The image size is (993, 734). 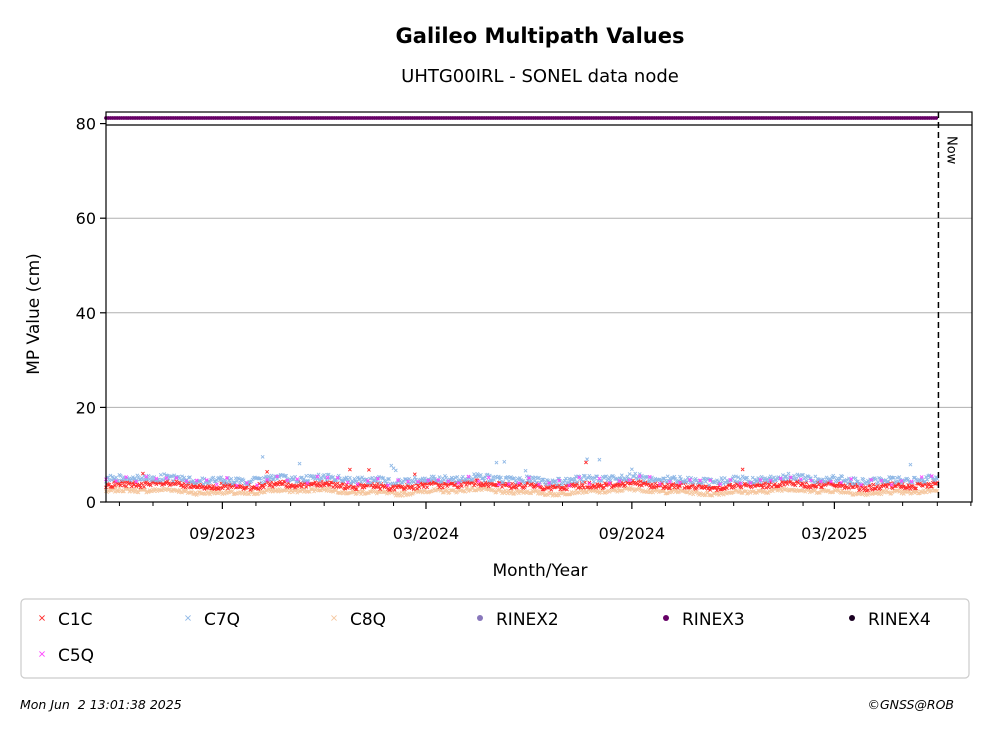 What do you see at coordinates (834, 533) in the screenshot?
I see `x-tick-label: 03/2025` at bounding box center [834, 533].